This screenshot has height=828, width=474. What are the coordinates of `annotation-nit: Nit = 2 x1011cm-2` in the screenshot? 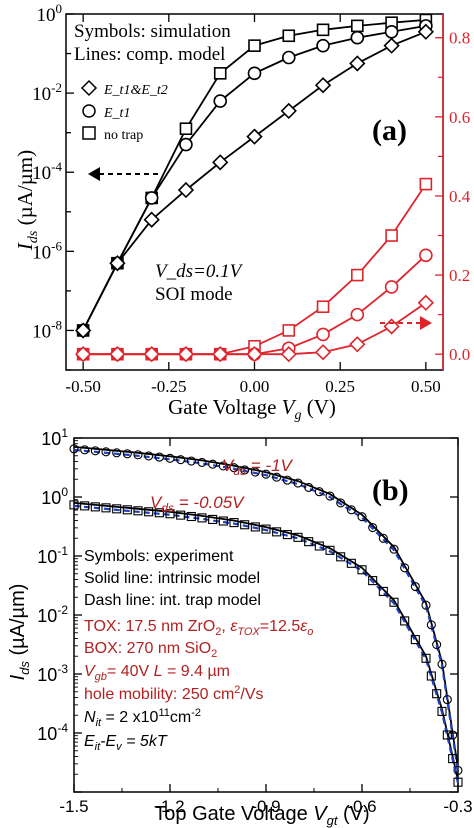 It's located at (142, 718).